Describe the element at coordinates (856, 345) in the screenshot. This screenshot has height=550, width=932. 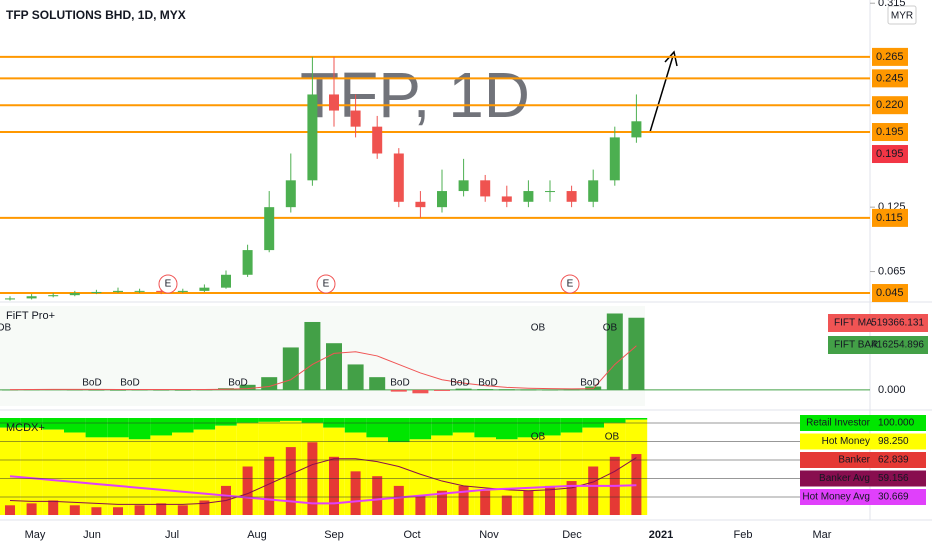
I see `legend-name: FIFT BAR` at that location.